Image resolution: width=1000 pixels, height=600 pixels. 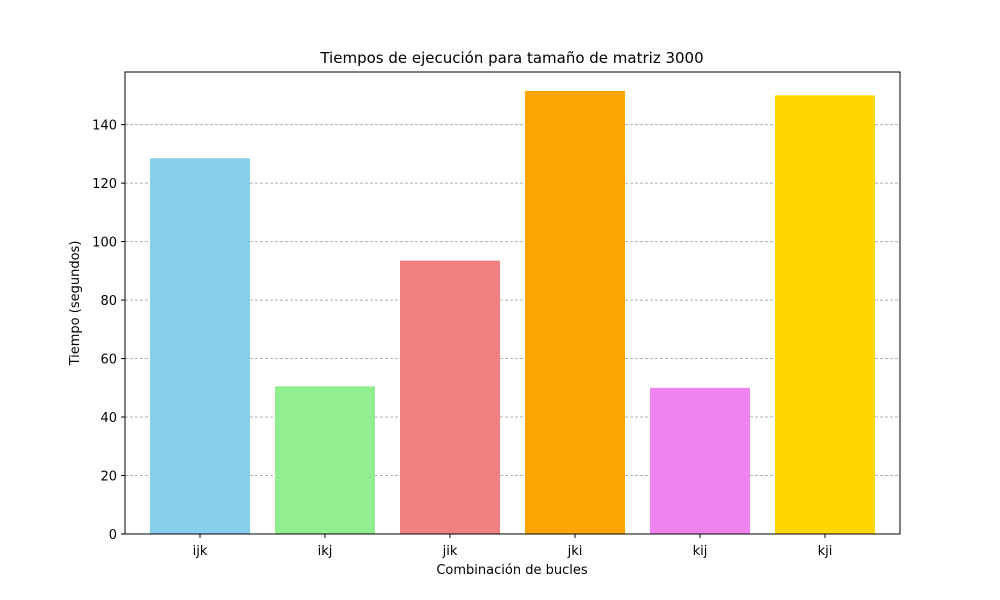 What do you see at coordinates (575, 551) in the screenshot?
I see `x-tick-label: jki` at bounding box center [575, 551].